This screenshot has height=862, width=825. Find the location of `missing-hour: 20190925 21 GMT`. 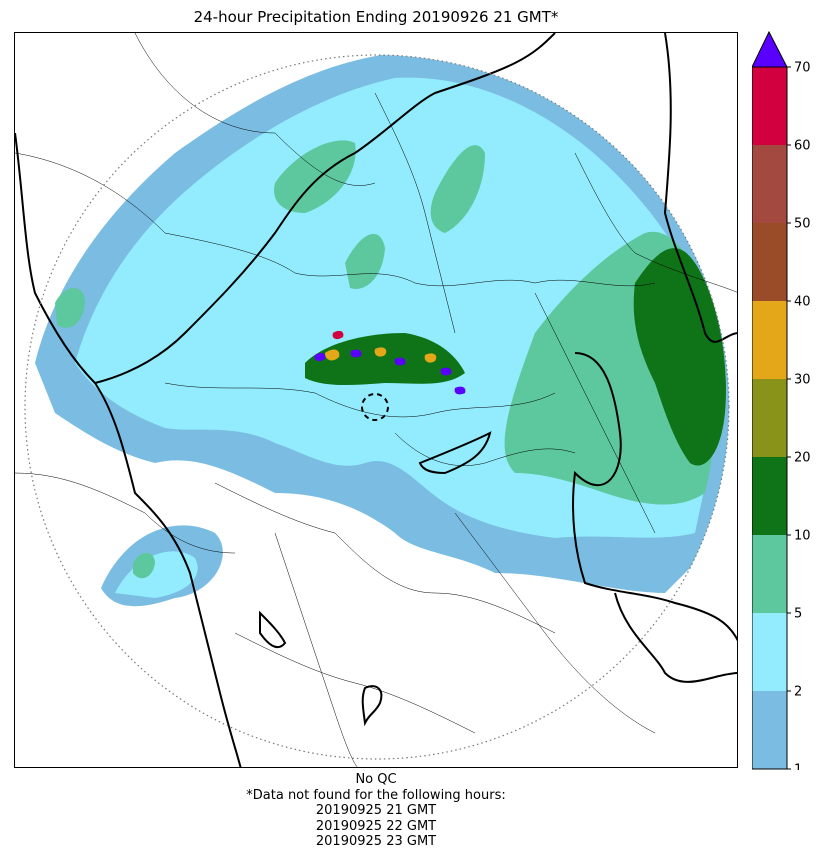

missing-hour: 20190925 21 GMT is located at coordinates (376, 810).